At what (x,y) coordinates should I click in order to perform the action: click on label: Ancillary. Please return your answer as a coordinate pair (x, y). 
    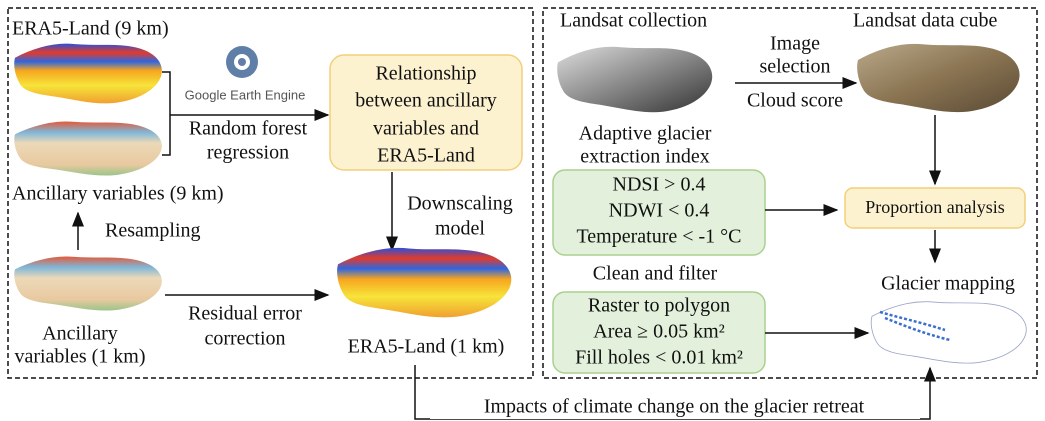
    Looking at the image, I should click on (80, 334).